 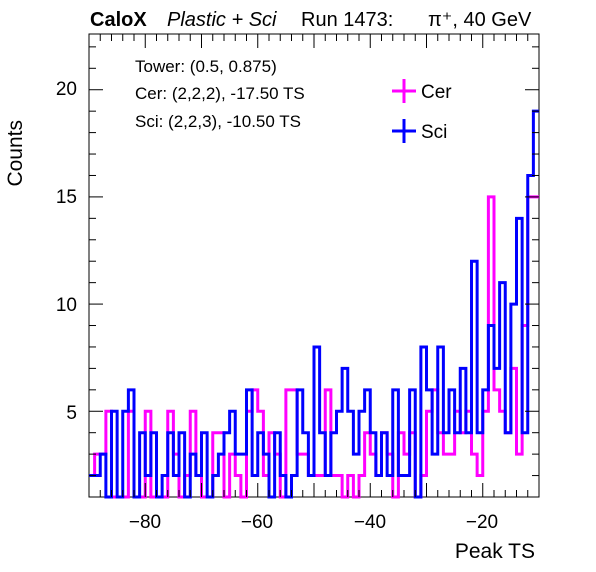 I want to click on y-tick-label: 20, so click(x=66, y=89).